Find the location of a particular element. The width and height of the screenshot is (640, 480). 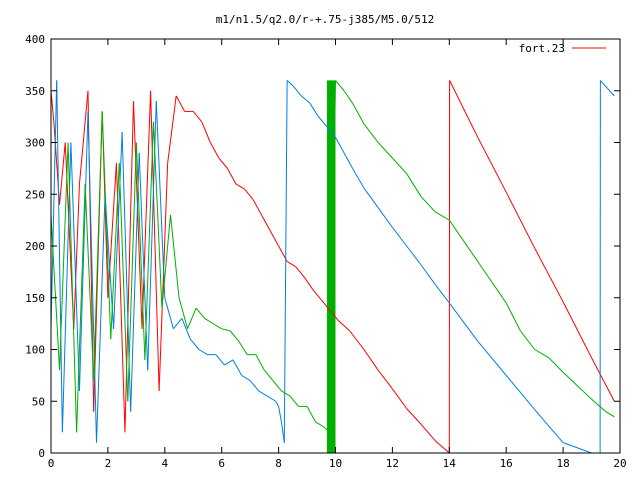

x-tick-label: 8 is located at coordinates (278, 463).